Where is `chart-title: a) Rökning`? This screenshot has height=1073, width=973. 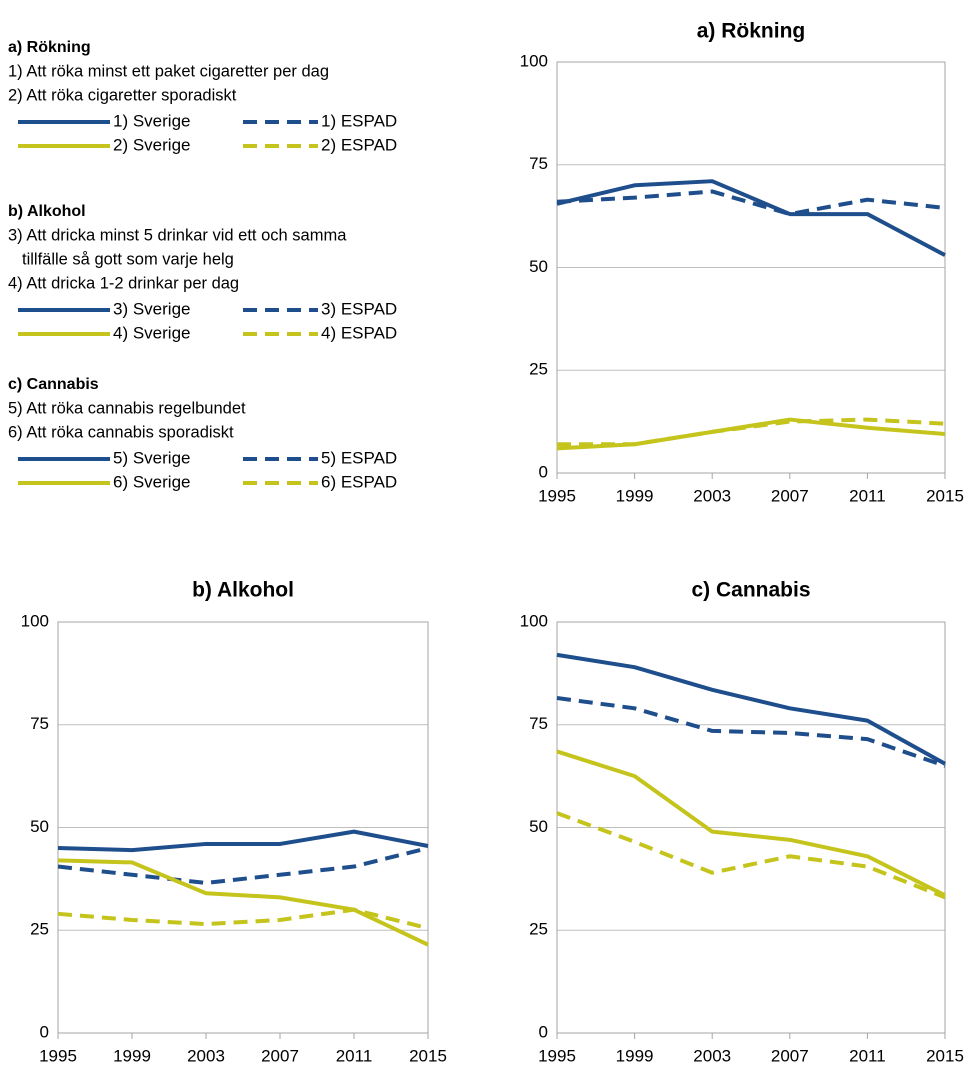 chart-title: a) Rökning is located at coordinates (751, 31).